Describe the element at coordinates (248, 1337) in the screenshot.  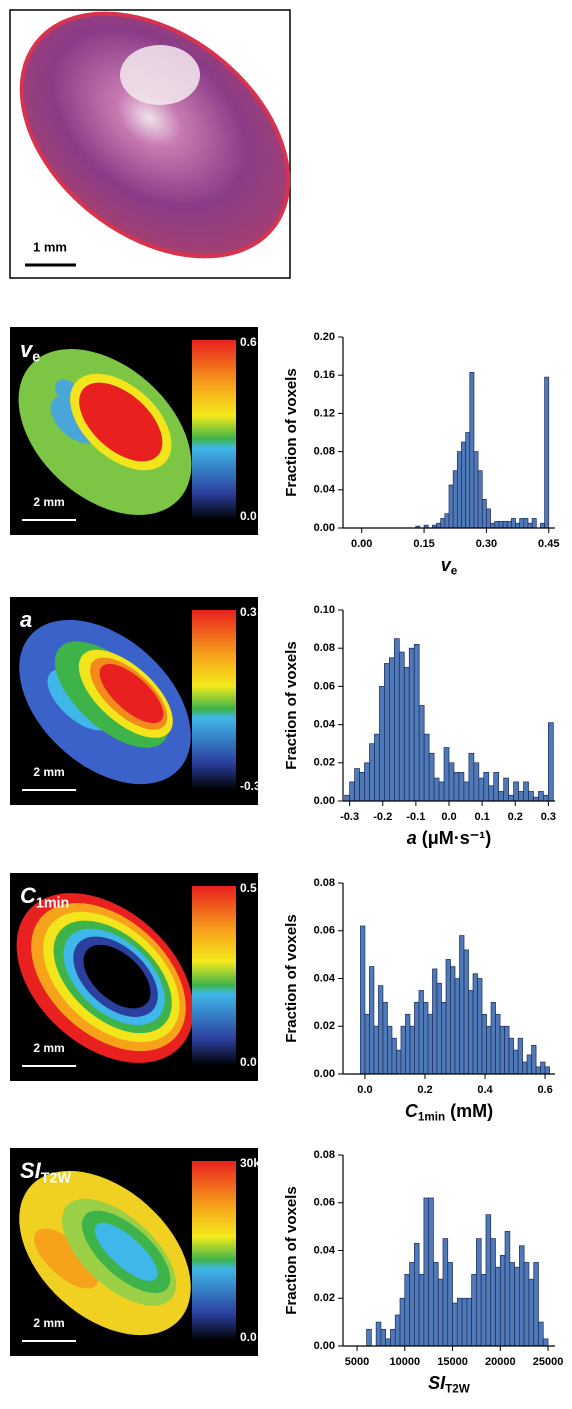
I see `colorbar-min: 0.0` at that location.